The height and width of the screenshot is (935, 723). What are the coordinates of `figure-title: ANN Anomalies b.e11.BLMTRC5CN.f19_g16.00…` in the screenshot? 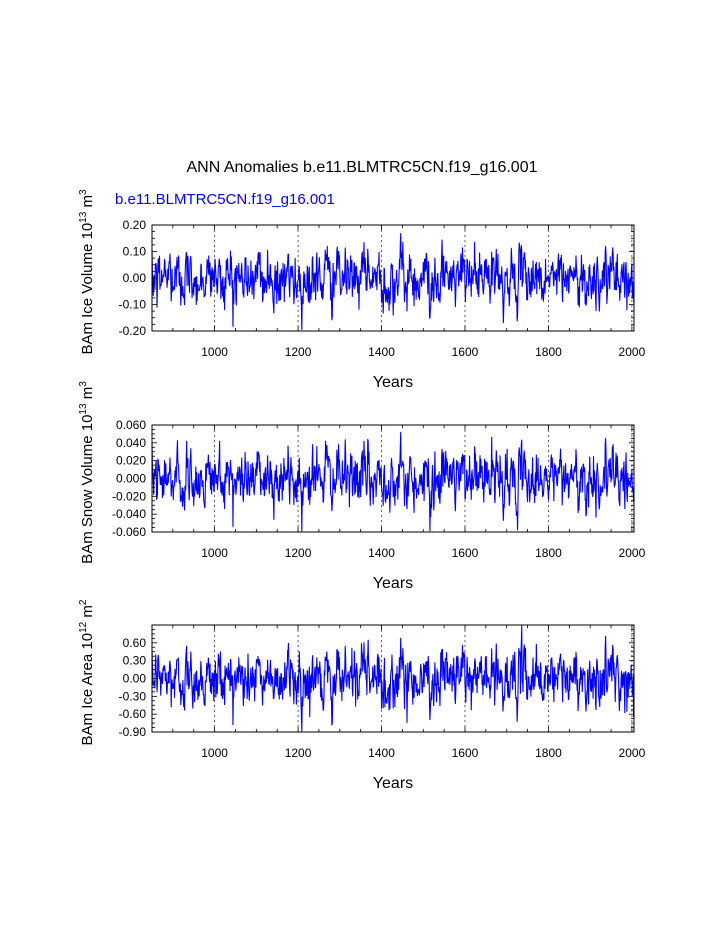 It's located at (362, 167).